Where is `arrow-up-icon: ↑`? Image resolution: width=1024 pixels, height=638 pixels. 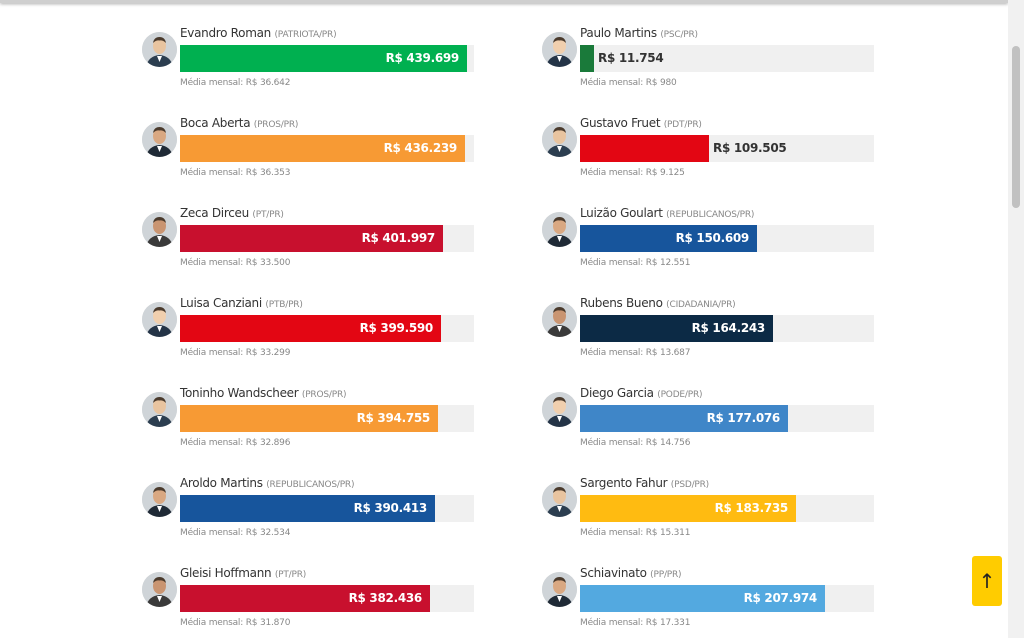
arrow-up-icon: ↑ is located at coordinates (987, 581).